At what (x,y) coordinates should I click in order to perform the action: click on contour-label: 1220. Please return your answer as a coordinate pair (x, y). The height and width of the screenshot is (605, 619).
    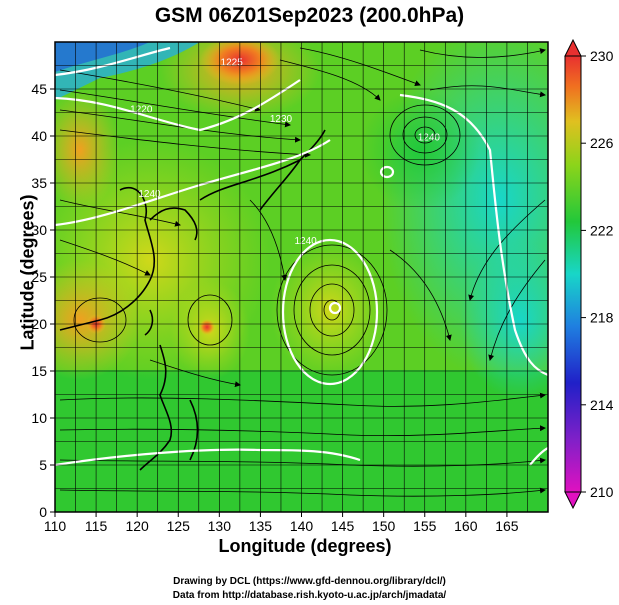
    Looking at the image, I should click on (141, 110).